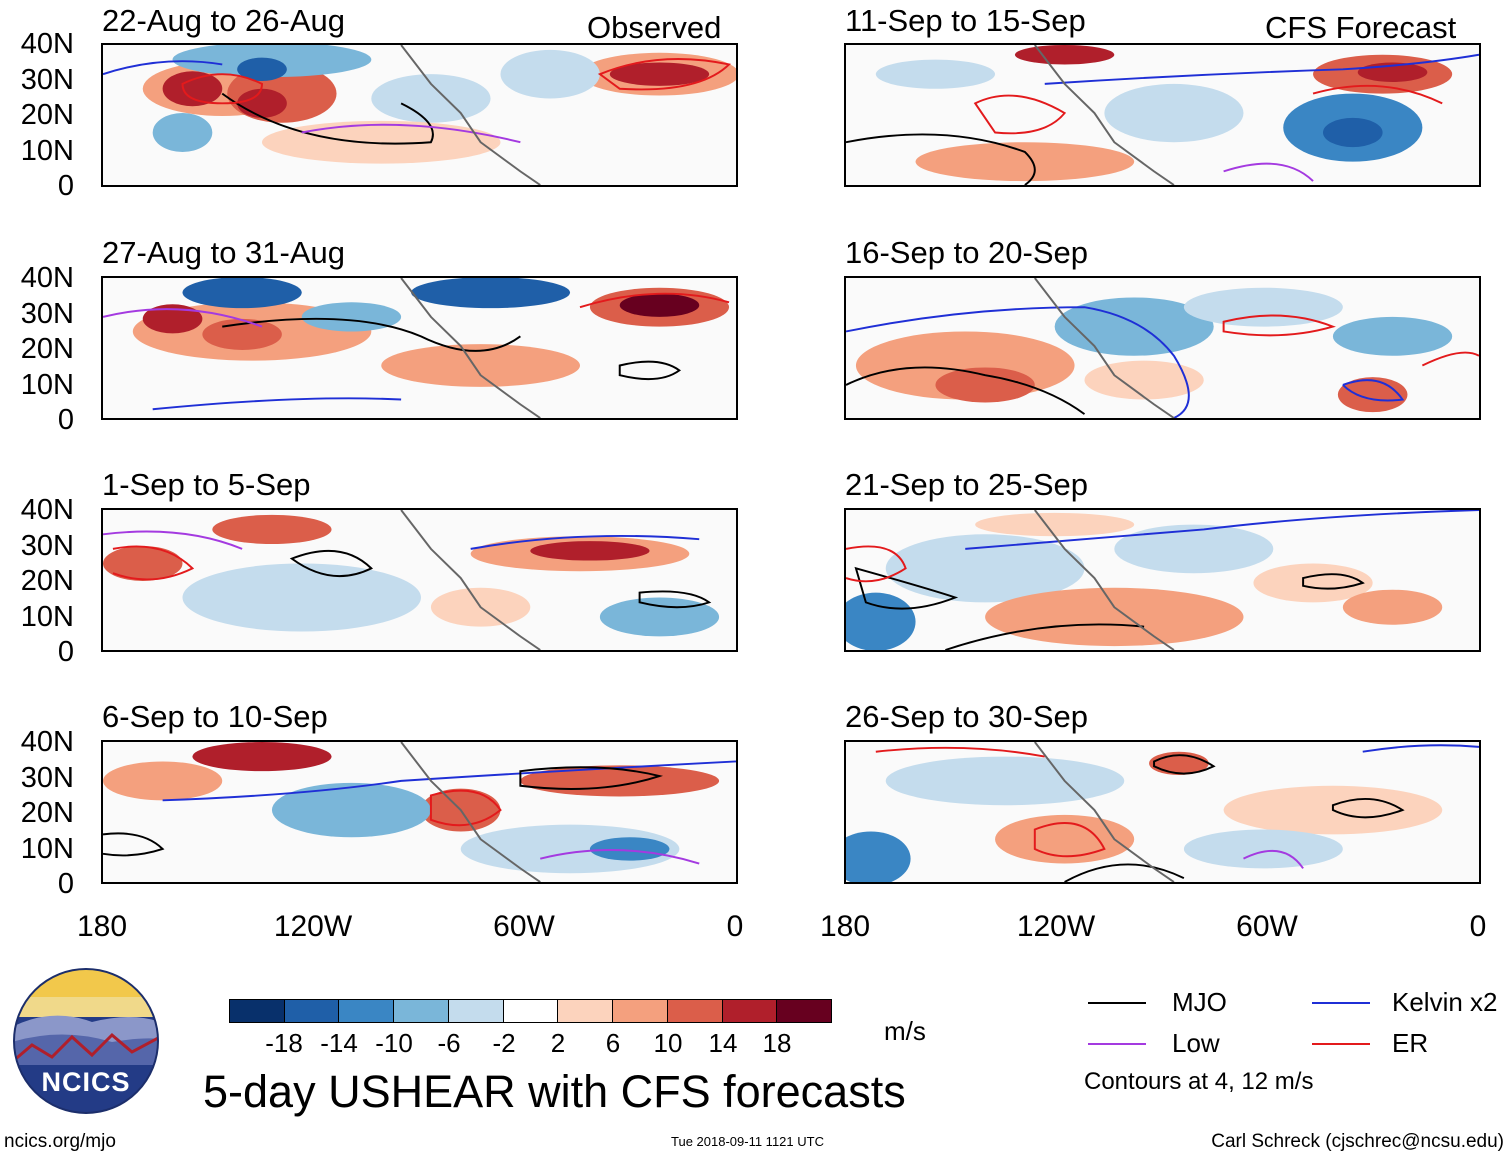 The image size is (1510, 1157). Describe the element at coordinates (1478, 926) in the screenshot. I see `lon-label-right: 0` at that location.